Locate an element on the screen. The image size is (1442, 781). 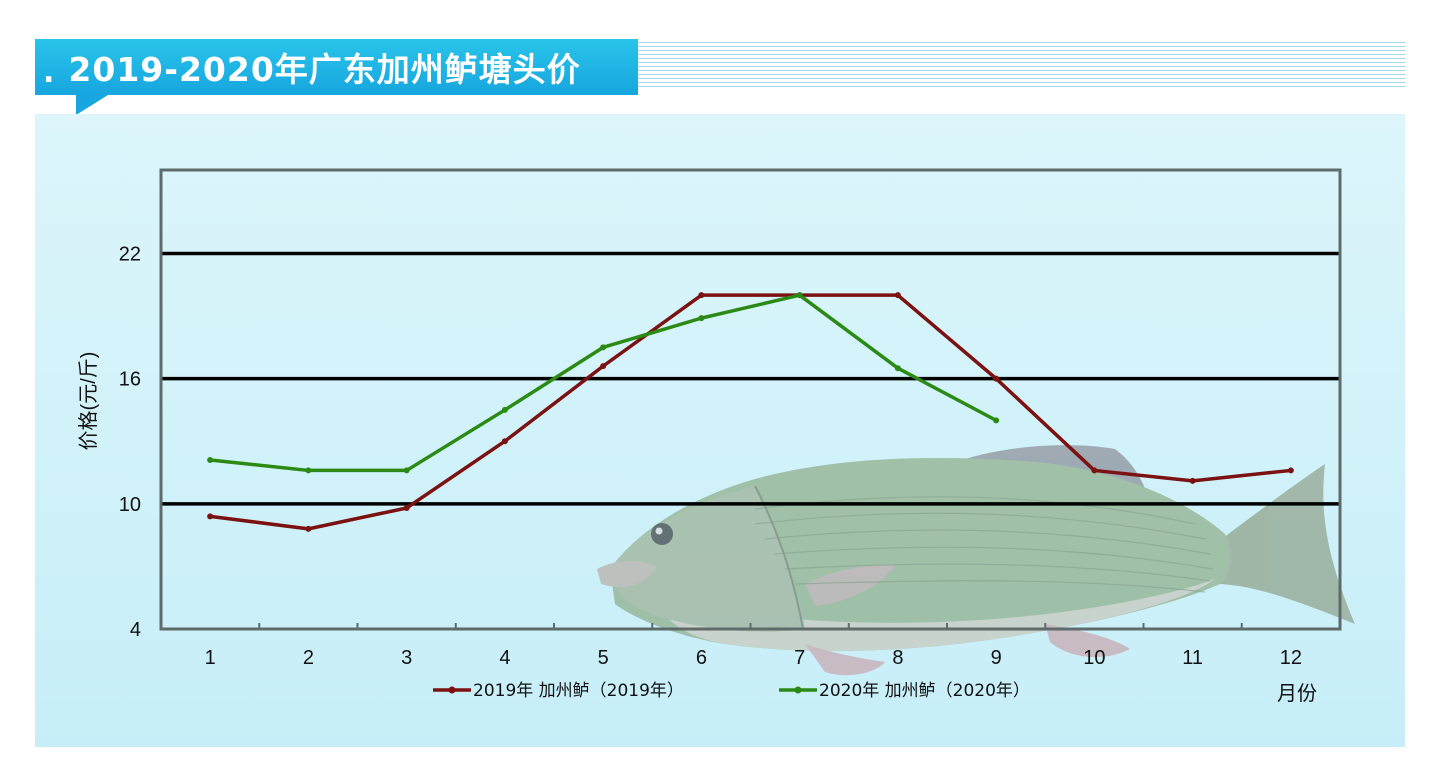
y-tick-label: 16 is located at coordinates (130, 380).